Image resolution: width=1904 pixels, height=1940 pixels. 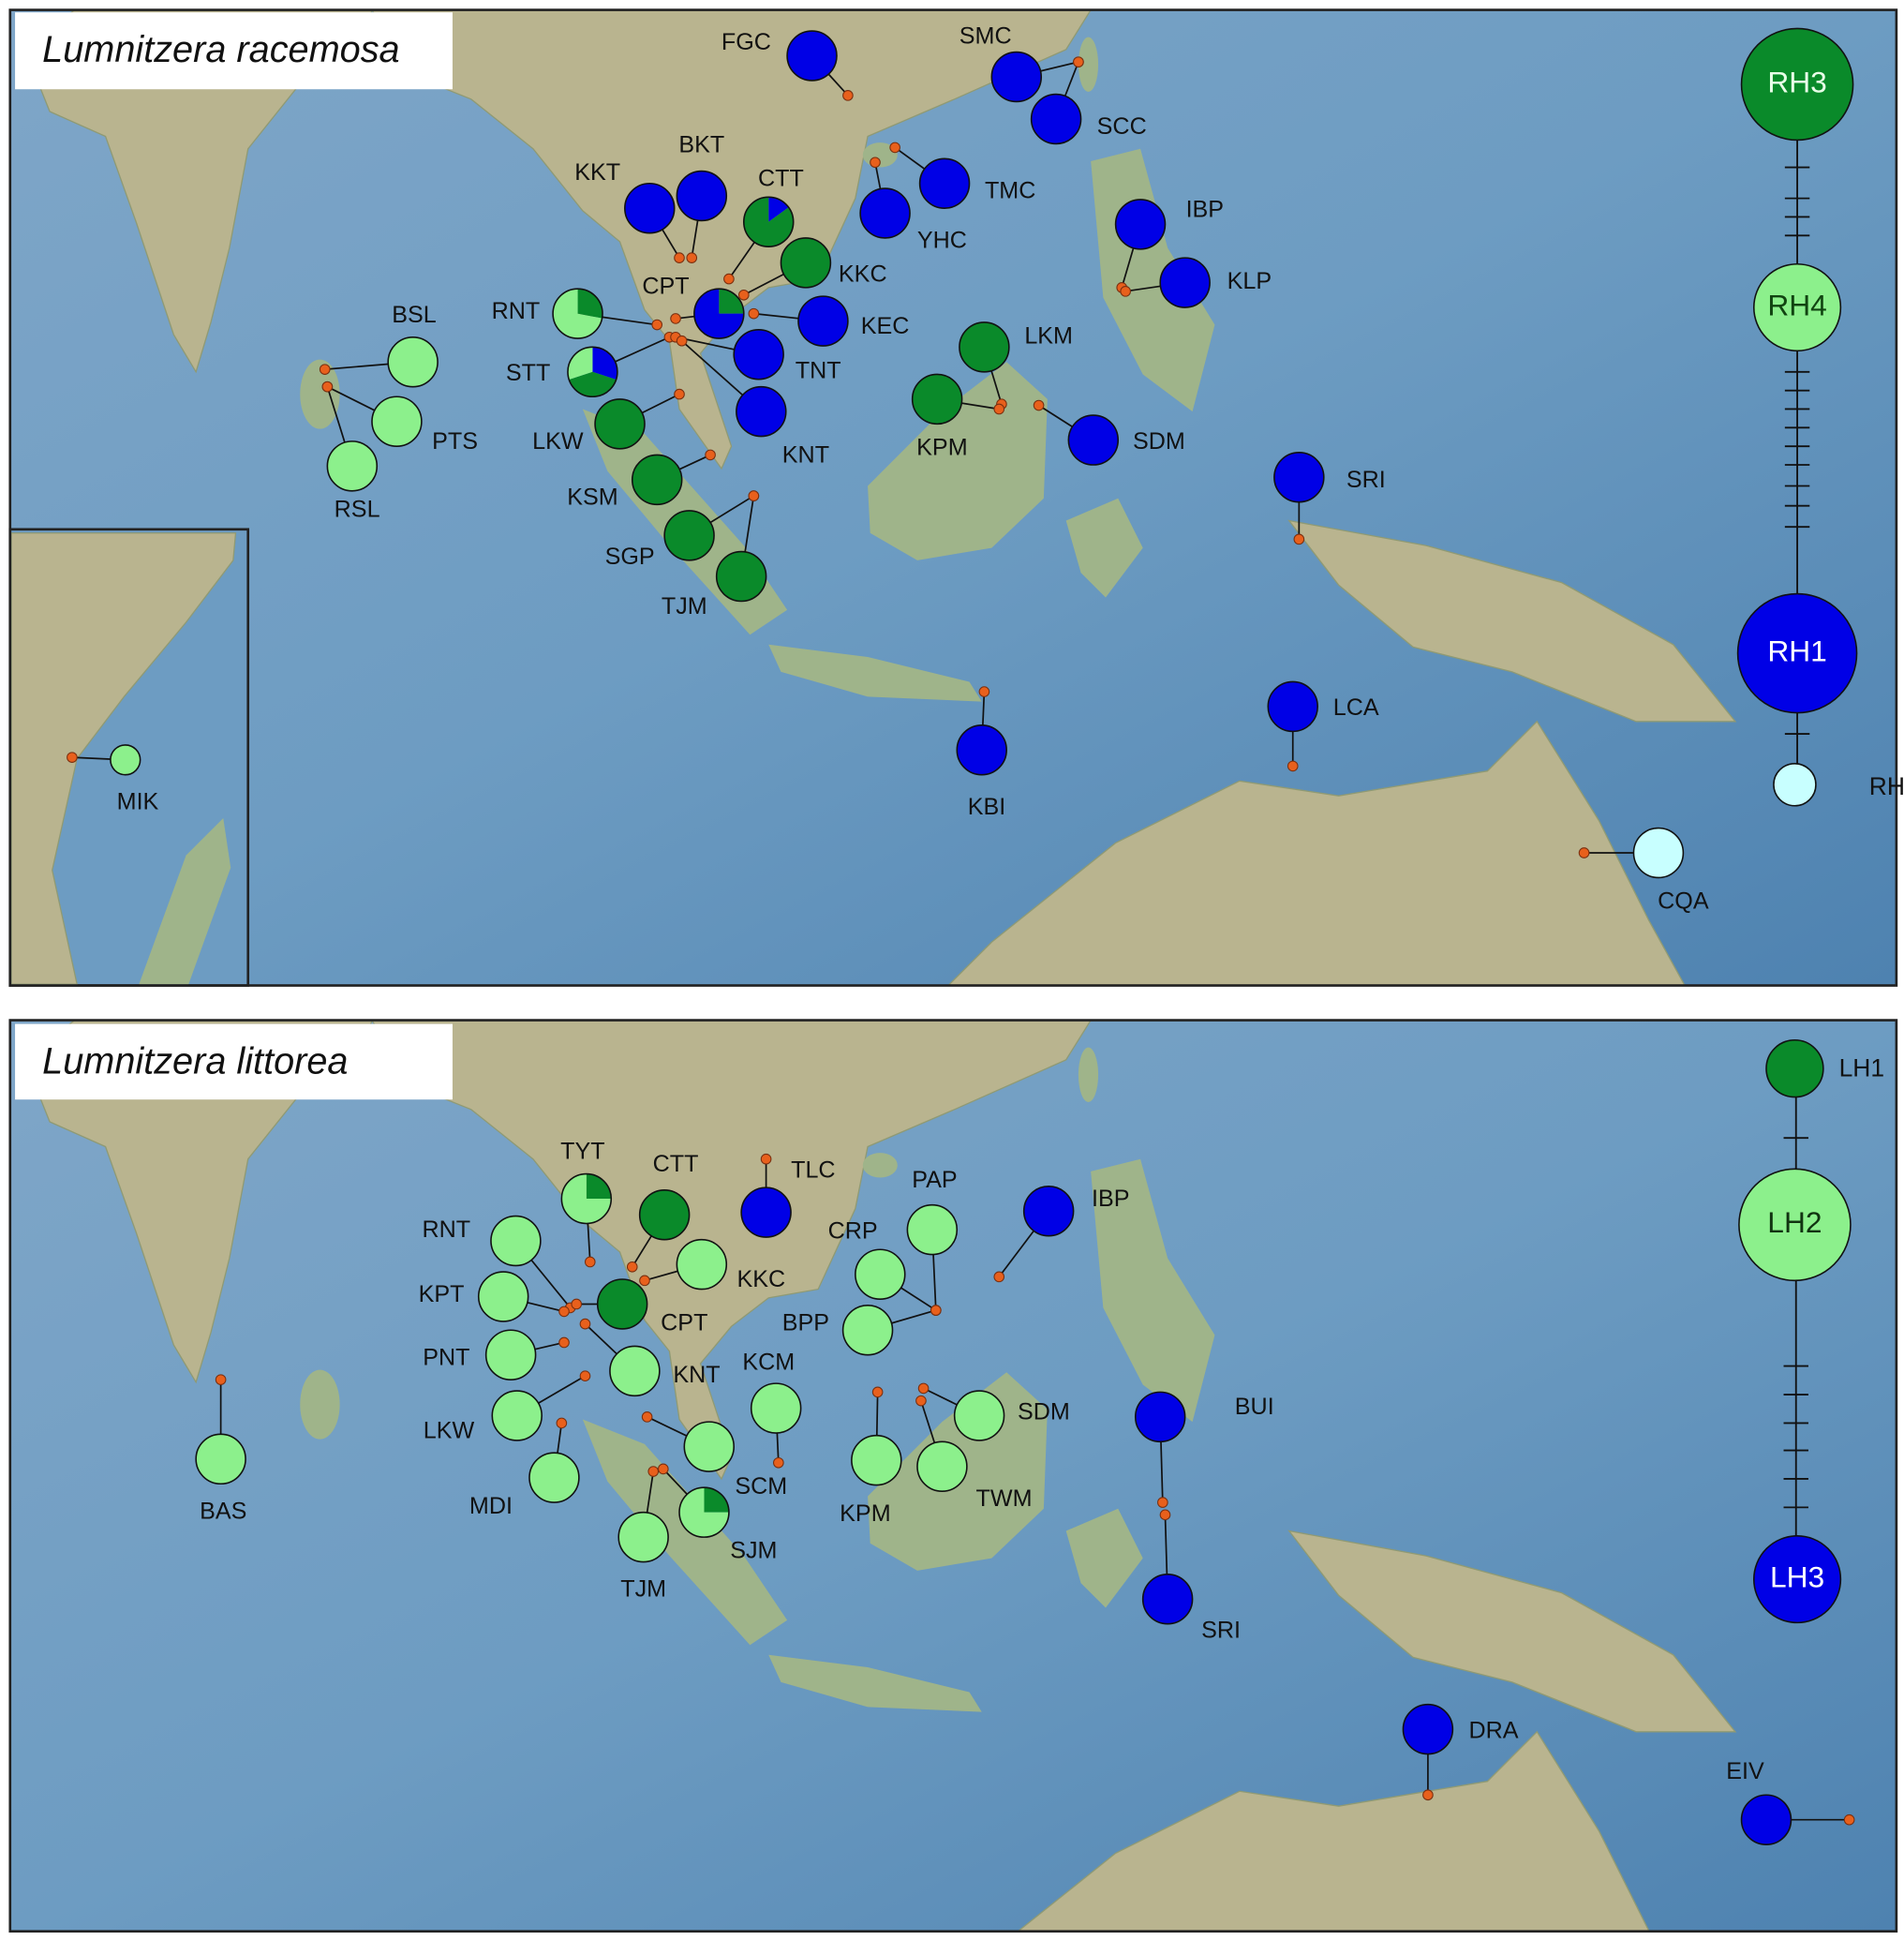 I want to click on site-label: SRI, so click(x=1366, y=480).